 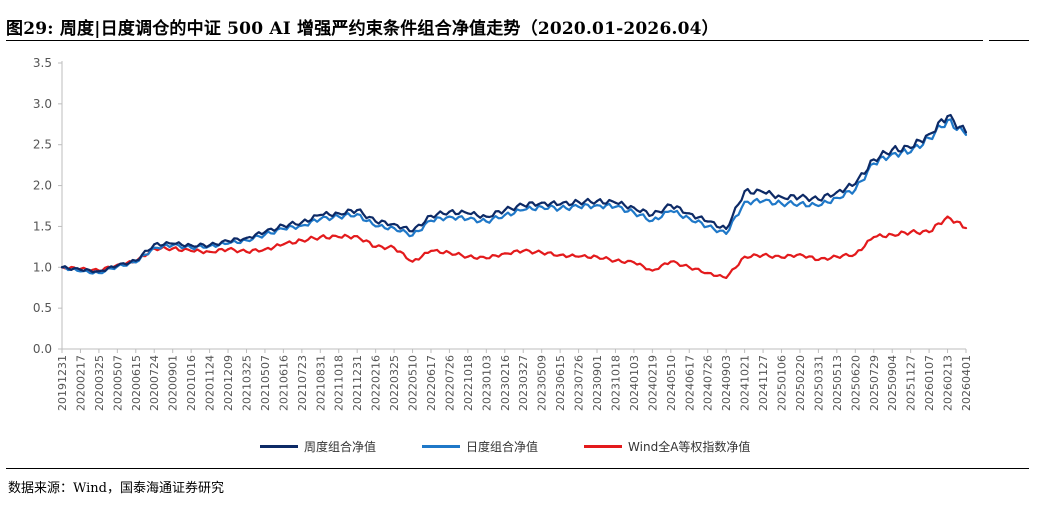 I want to click on y-tick-label: 3.5, so click(x=42, y=63).